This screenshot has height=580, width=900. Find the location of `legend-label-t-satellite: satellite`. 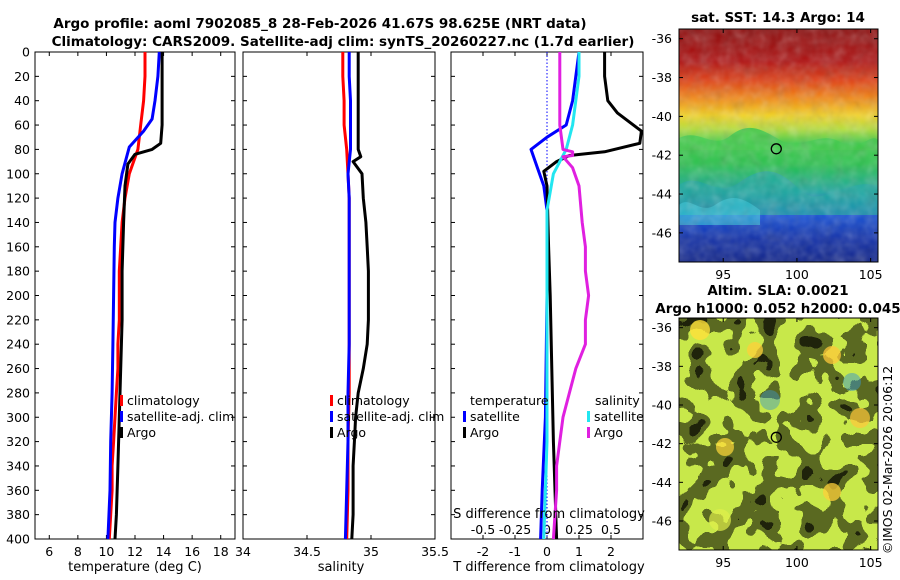

legend-label-t-satellite: satellite is located at coordinates (495, 416).